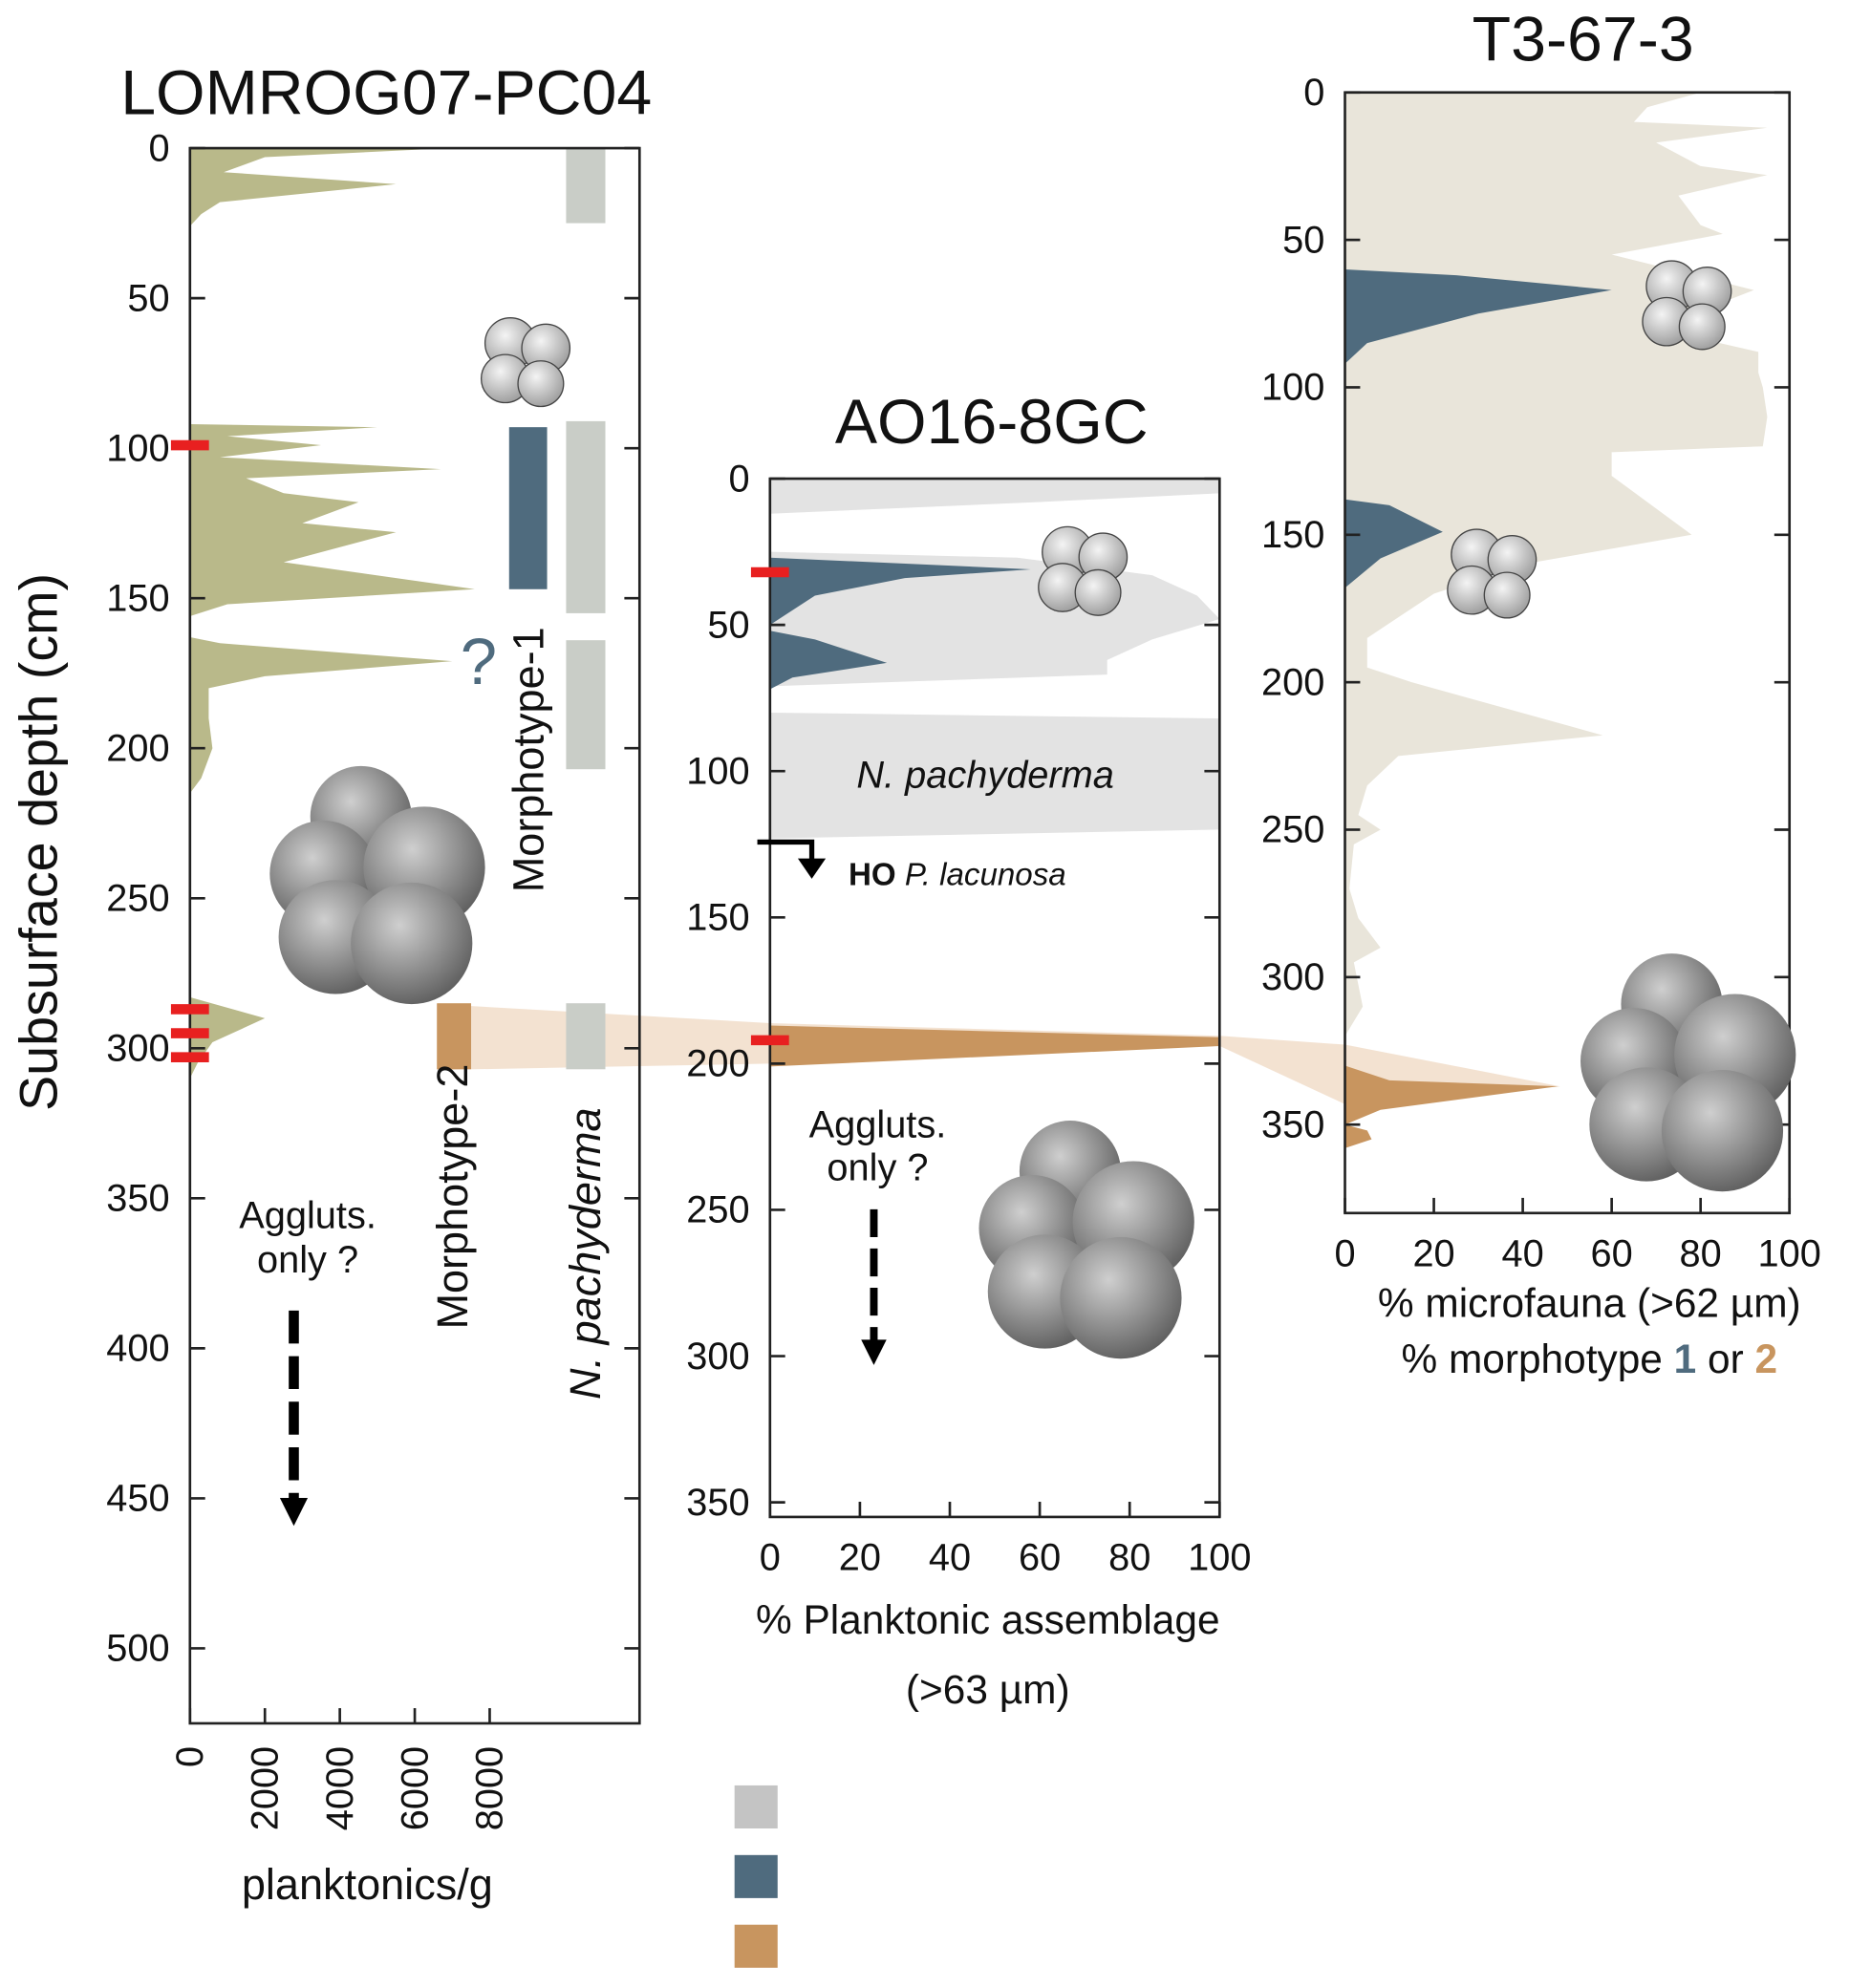 The width and height of the screenshot is (1849, 1988). I want to click on text-line: Aggluts., so click(878, 1124).